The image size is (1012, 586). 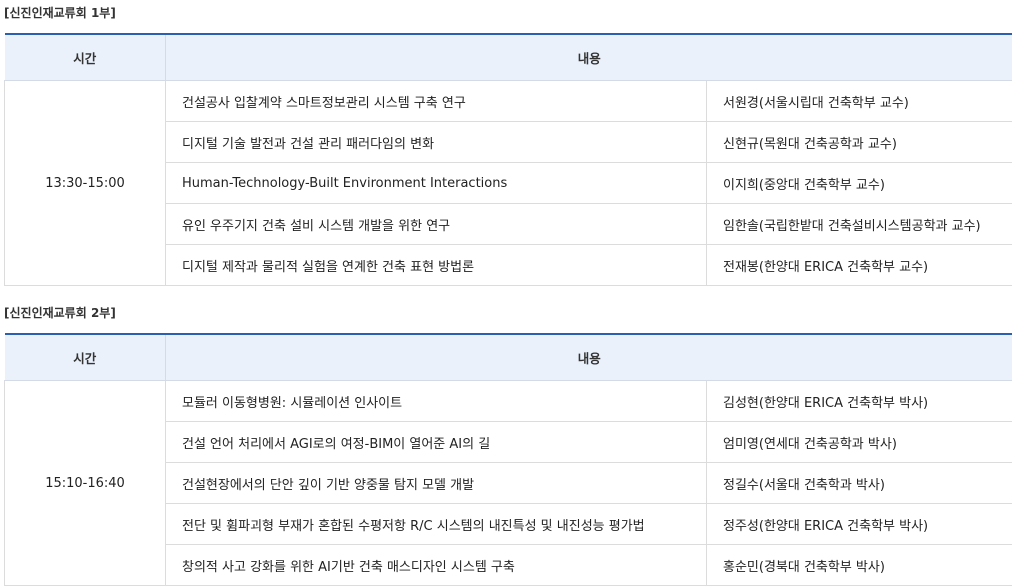 What do you see at coordinates (859, 101) in the screenshot?
I see `speaker-cell: 서원경(서울시립대 건축학부 교수)` at bounding box center [859, 101].